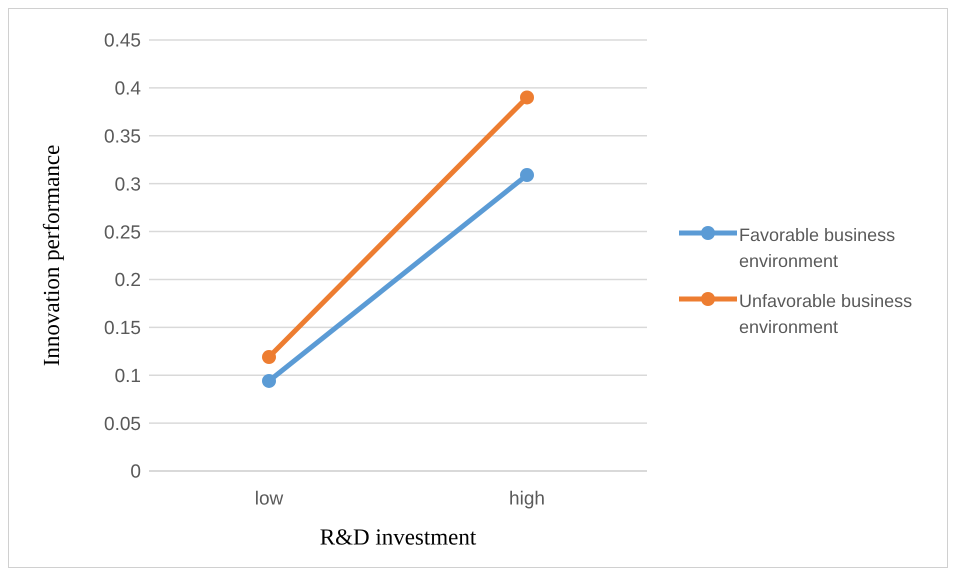 This screenshot has width=958, height=577. I want to click on y-tick-label: 0.1, so click(127, 376).